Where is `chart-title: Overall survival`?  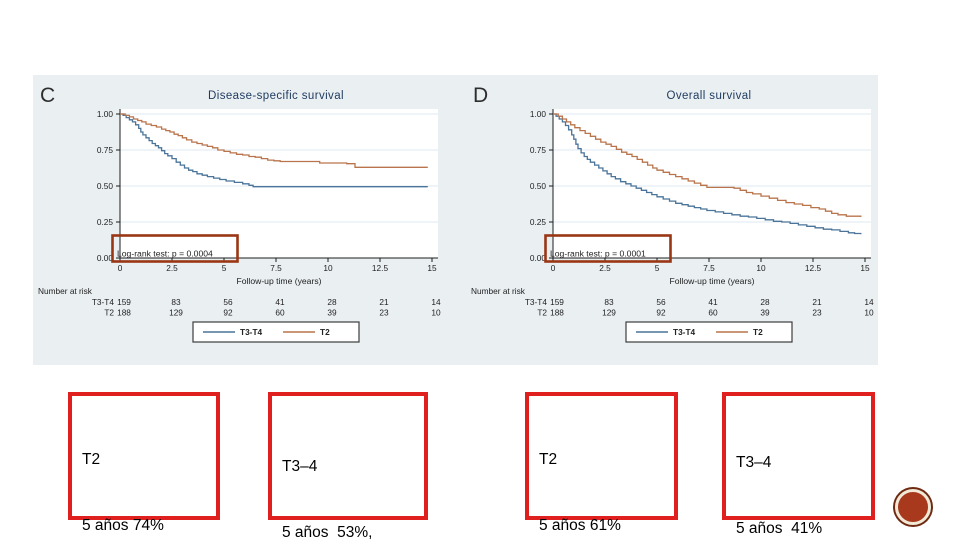 chart-title: Overall survival is located at coordinates (708, 96).